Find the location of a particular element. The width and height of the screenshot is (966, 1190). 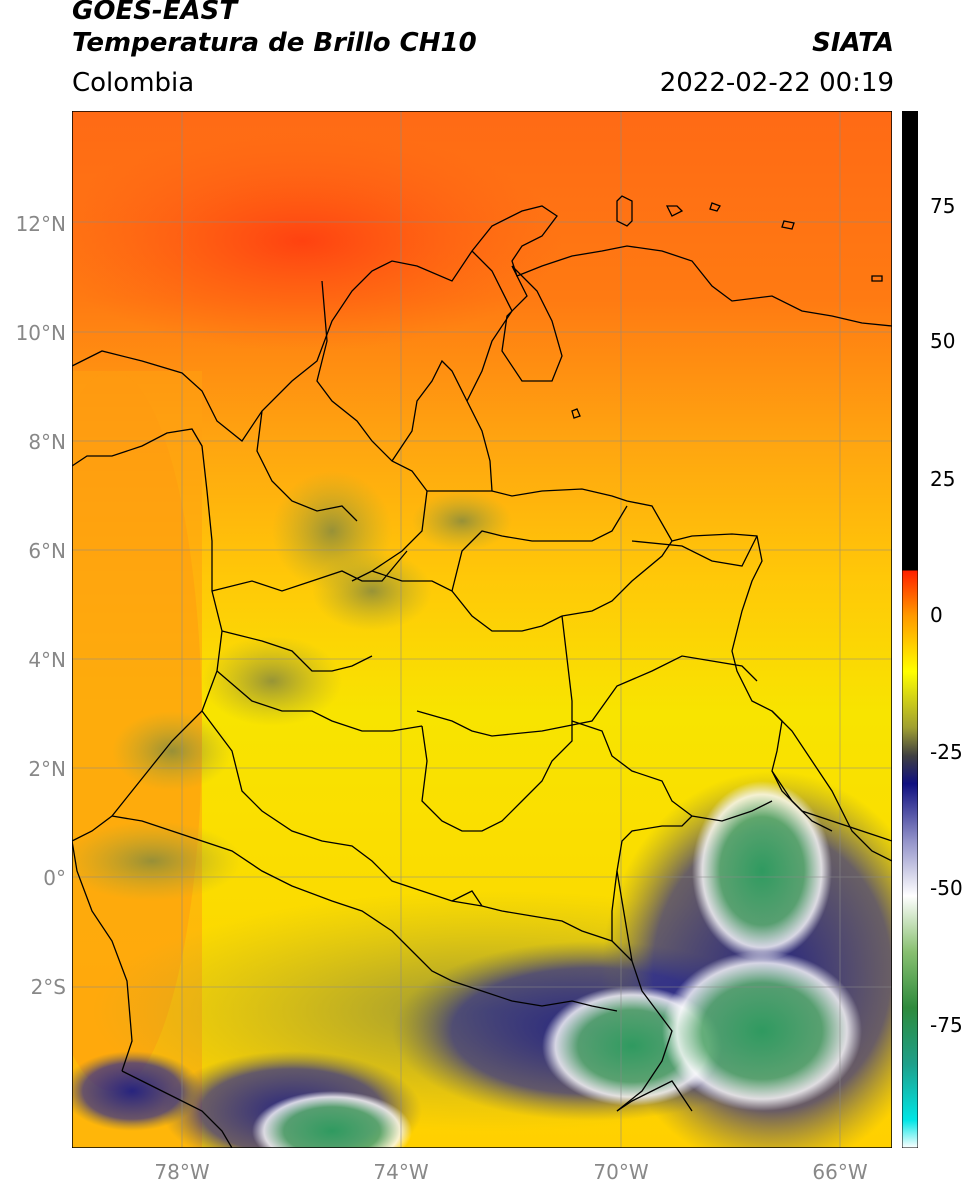

colorbar-tick-minus75: -75 is located at coordinates (946, 1025).